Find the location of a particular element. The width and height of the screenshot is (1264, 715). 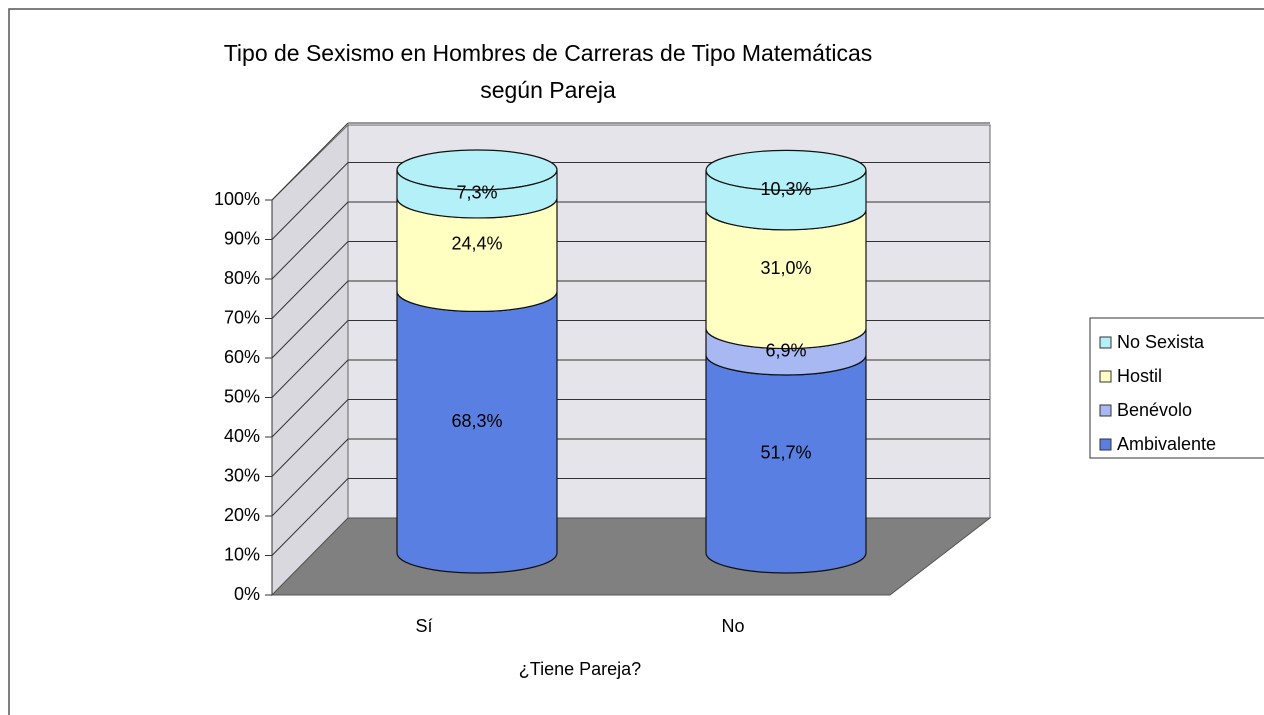

y-tick-label: 0% is located at coordinates (247, 594).